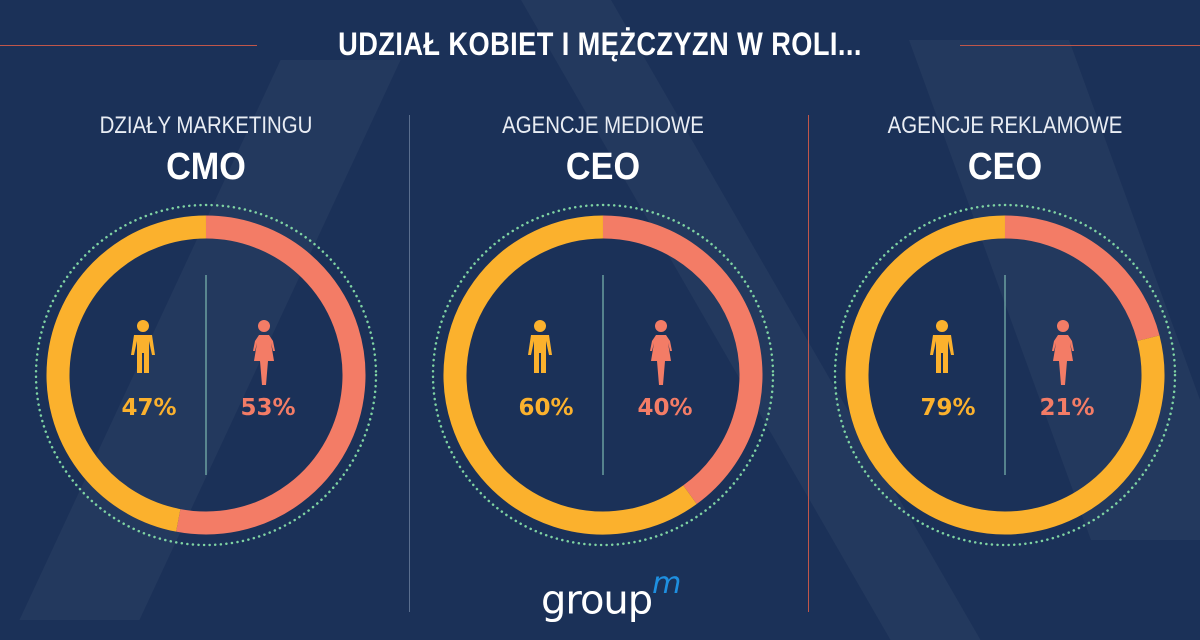  Describe the element at coordinates (947, 408) in the screenshot. I see `men-percent-label: 79%` at that location.